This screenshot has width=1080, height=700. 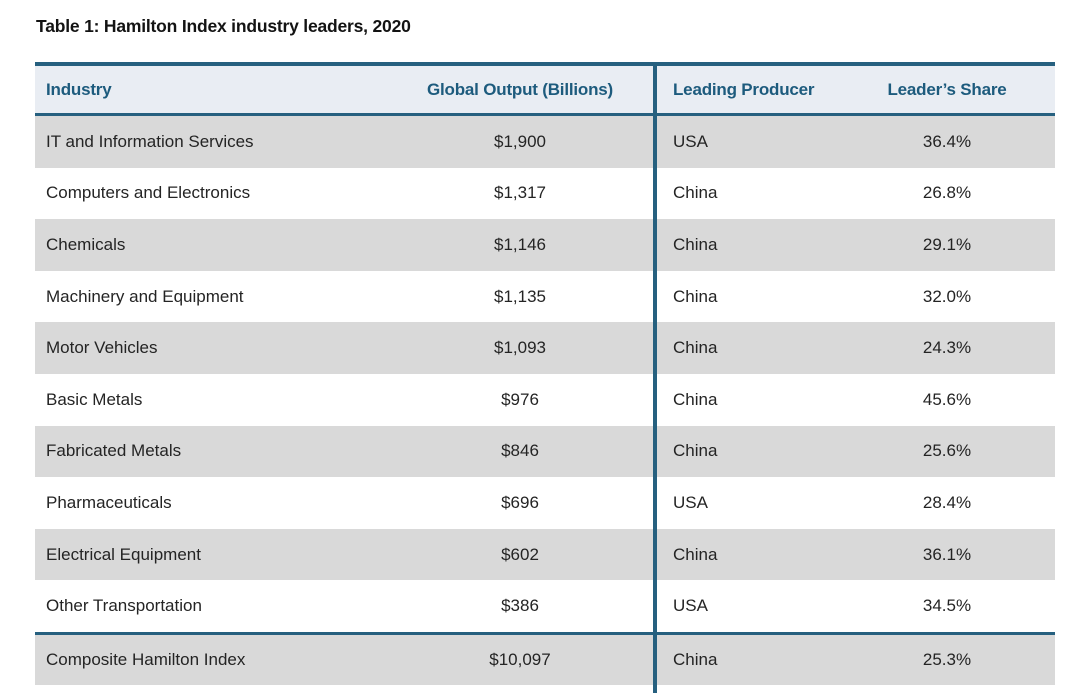 What do you see at coordinates (947, 659) in the screenshot?
I see `composite-share-cell: 25.3%` at bounding box center [947, 659].